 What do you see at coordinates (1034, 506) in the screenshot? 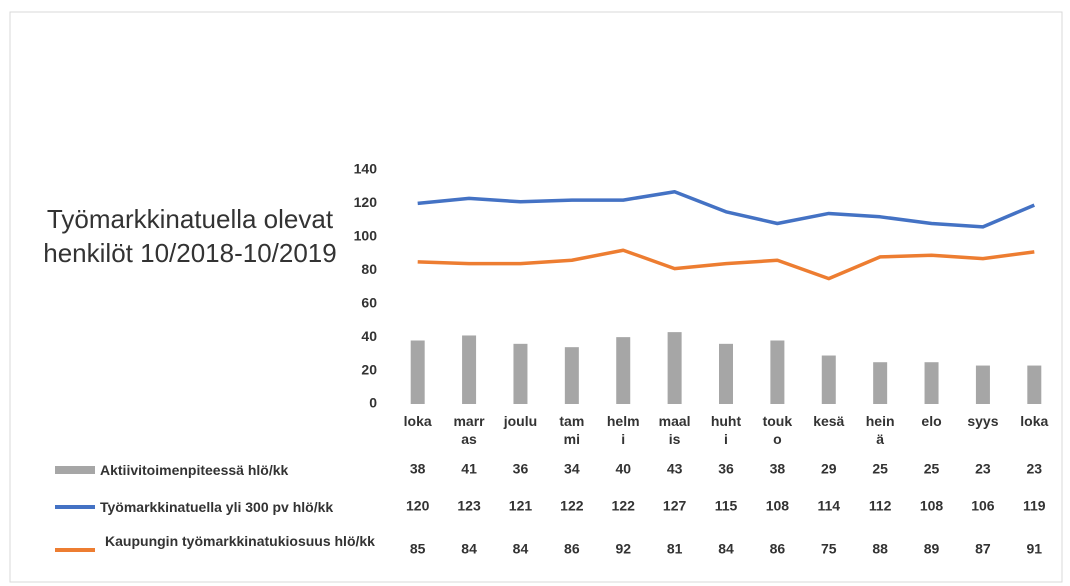
I see `table-value: 119` at bounding box center [1034, 506].